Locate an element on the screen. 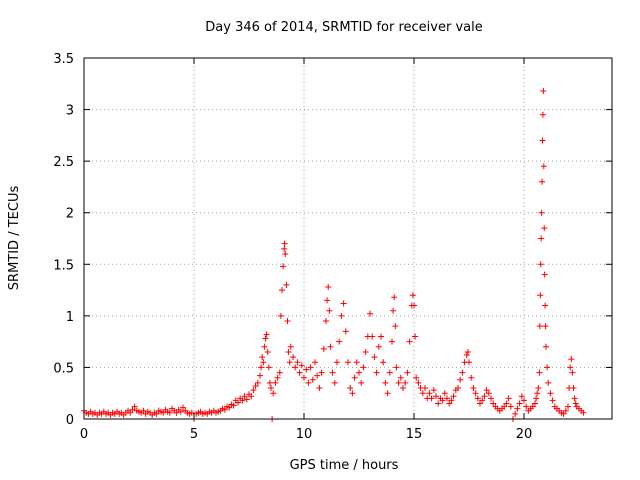 The height and width of the screenshot is (480, 640). y-tick-label: 0 is located at coordinates (70, 420).